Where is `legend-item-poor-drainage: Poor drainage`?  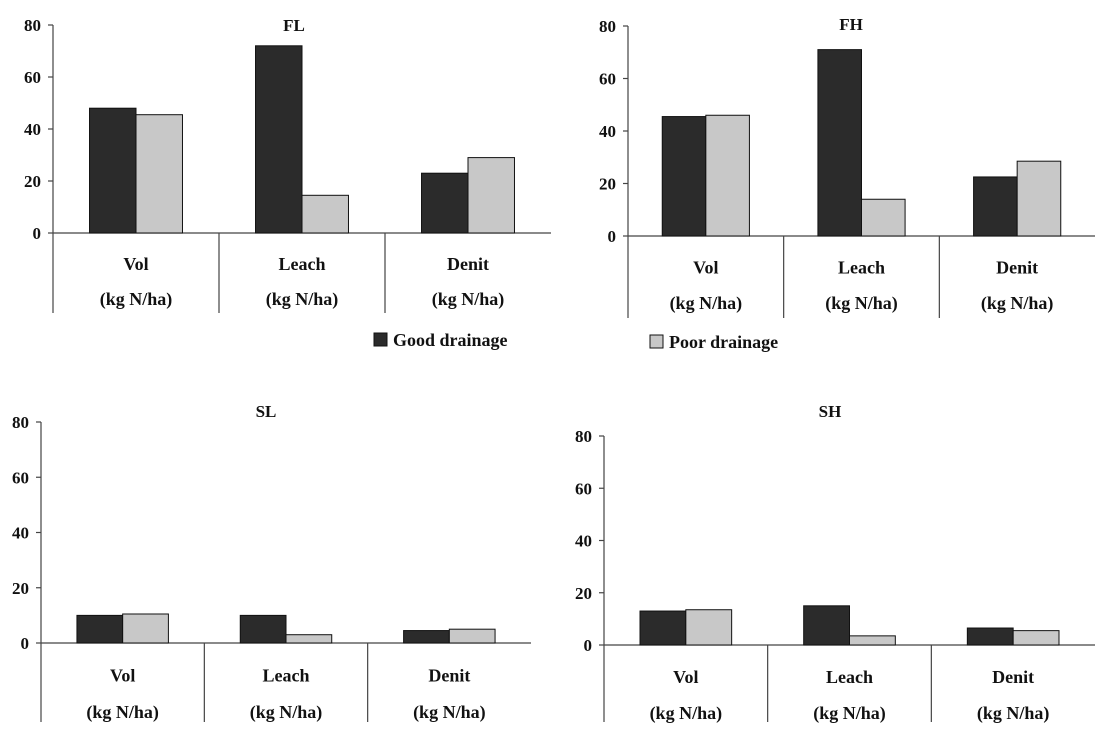
legend-item-poor-drainage: Poor drainage is located at coordinates (713, 342).